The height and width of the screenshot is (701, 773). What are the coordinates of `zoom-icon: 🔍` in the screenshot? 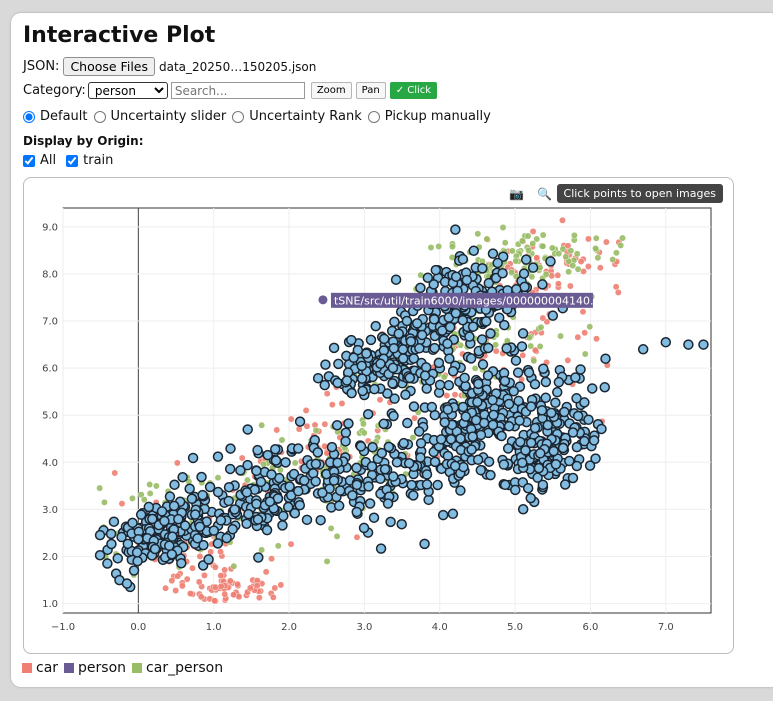 It's located at (544, 193).